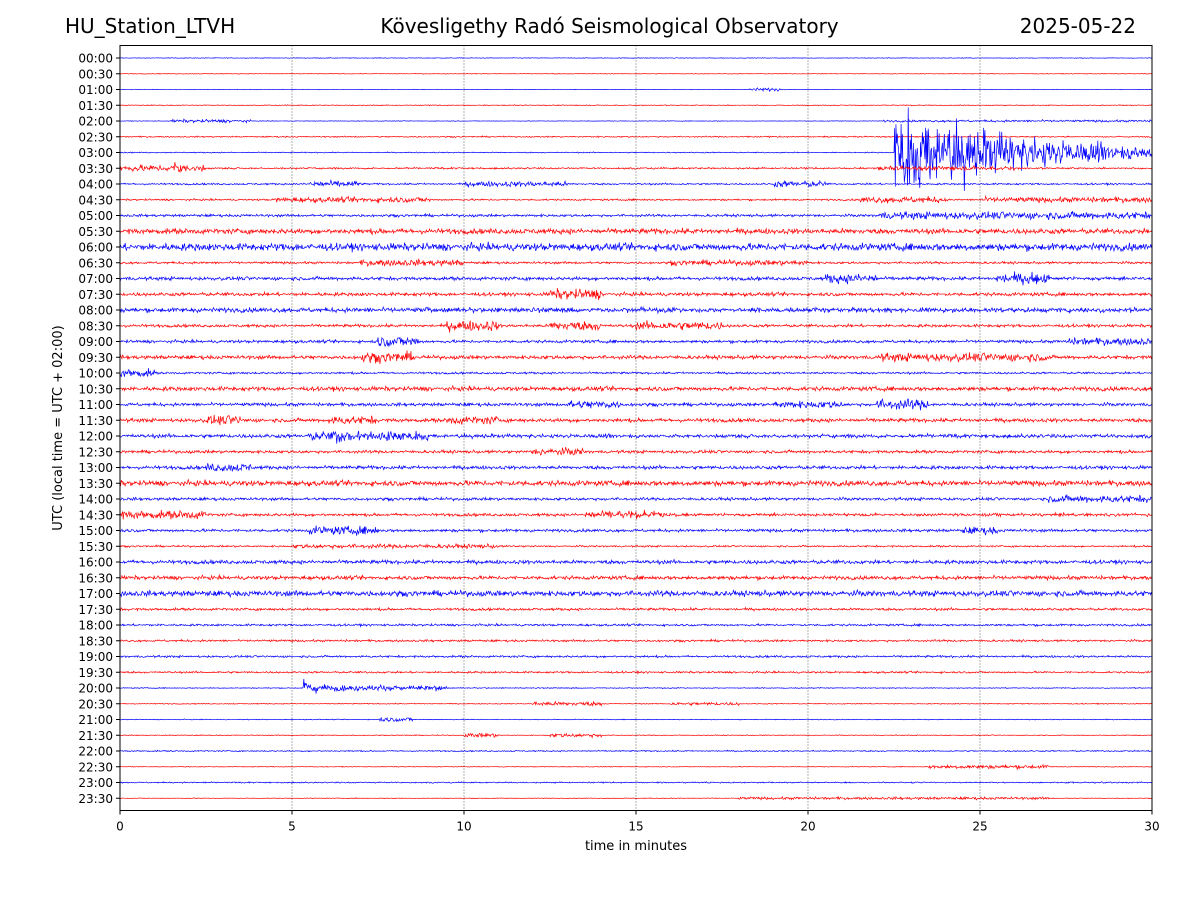 This screenshot has height=900, width=1200. I want to click on x-tick-label: 20, so click(807, 827).